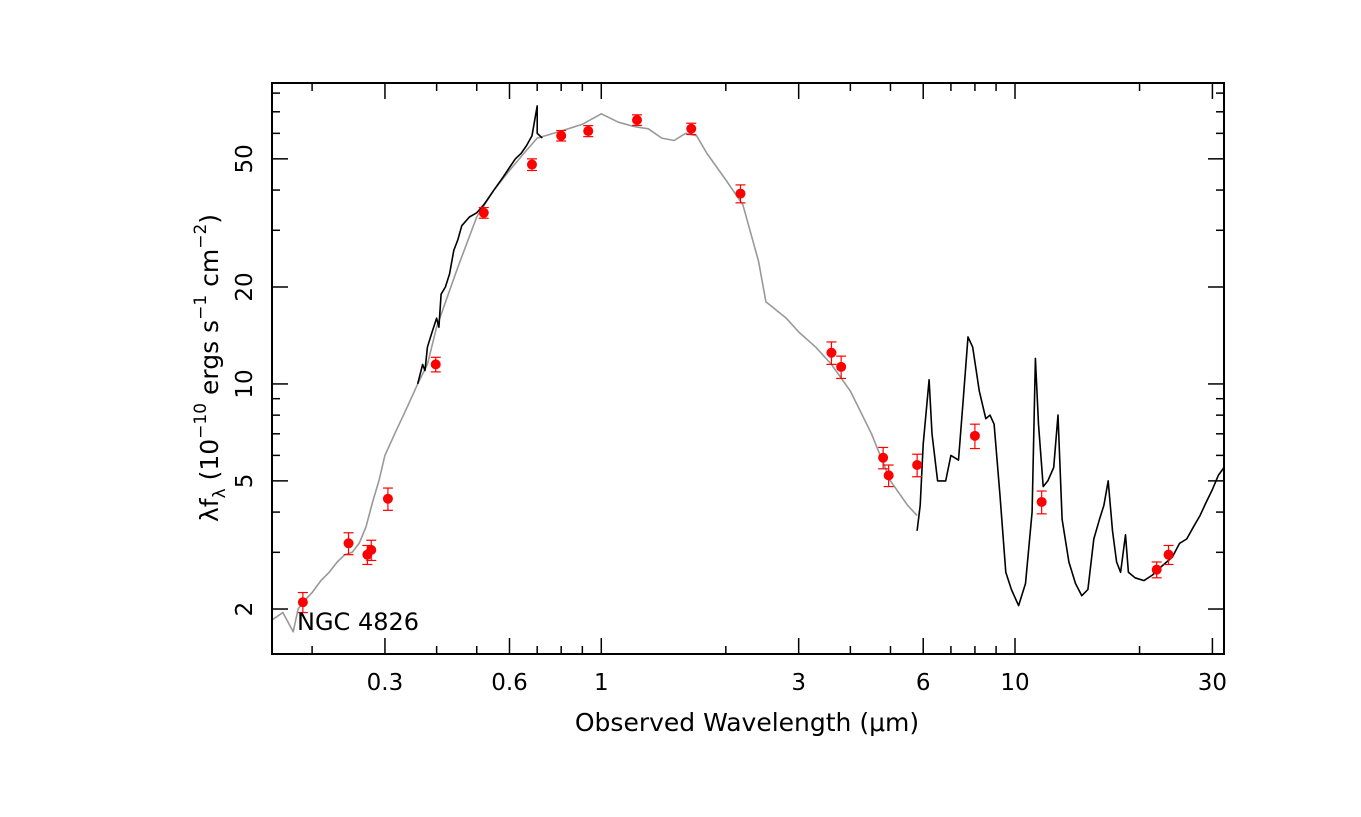 The height and width of the screenshot is (817, 1361). I want to click on x-tick-label: 10, so click(1014, 683).